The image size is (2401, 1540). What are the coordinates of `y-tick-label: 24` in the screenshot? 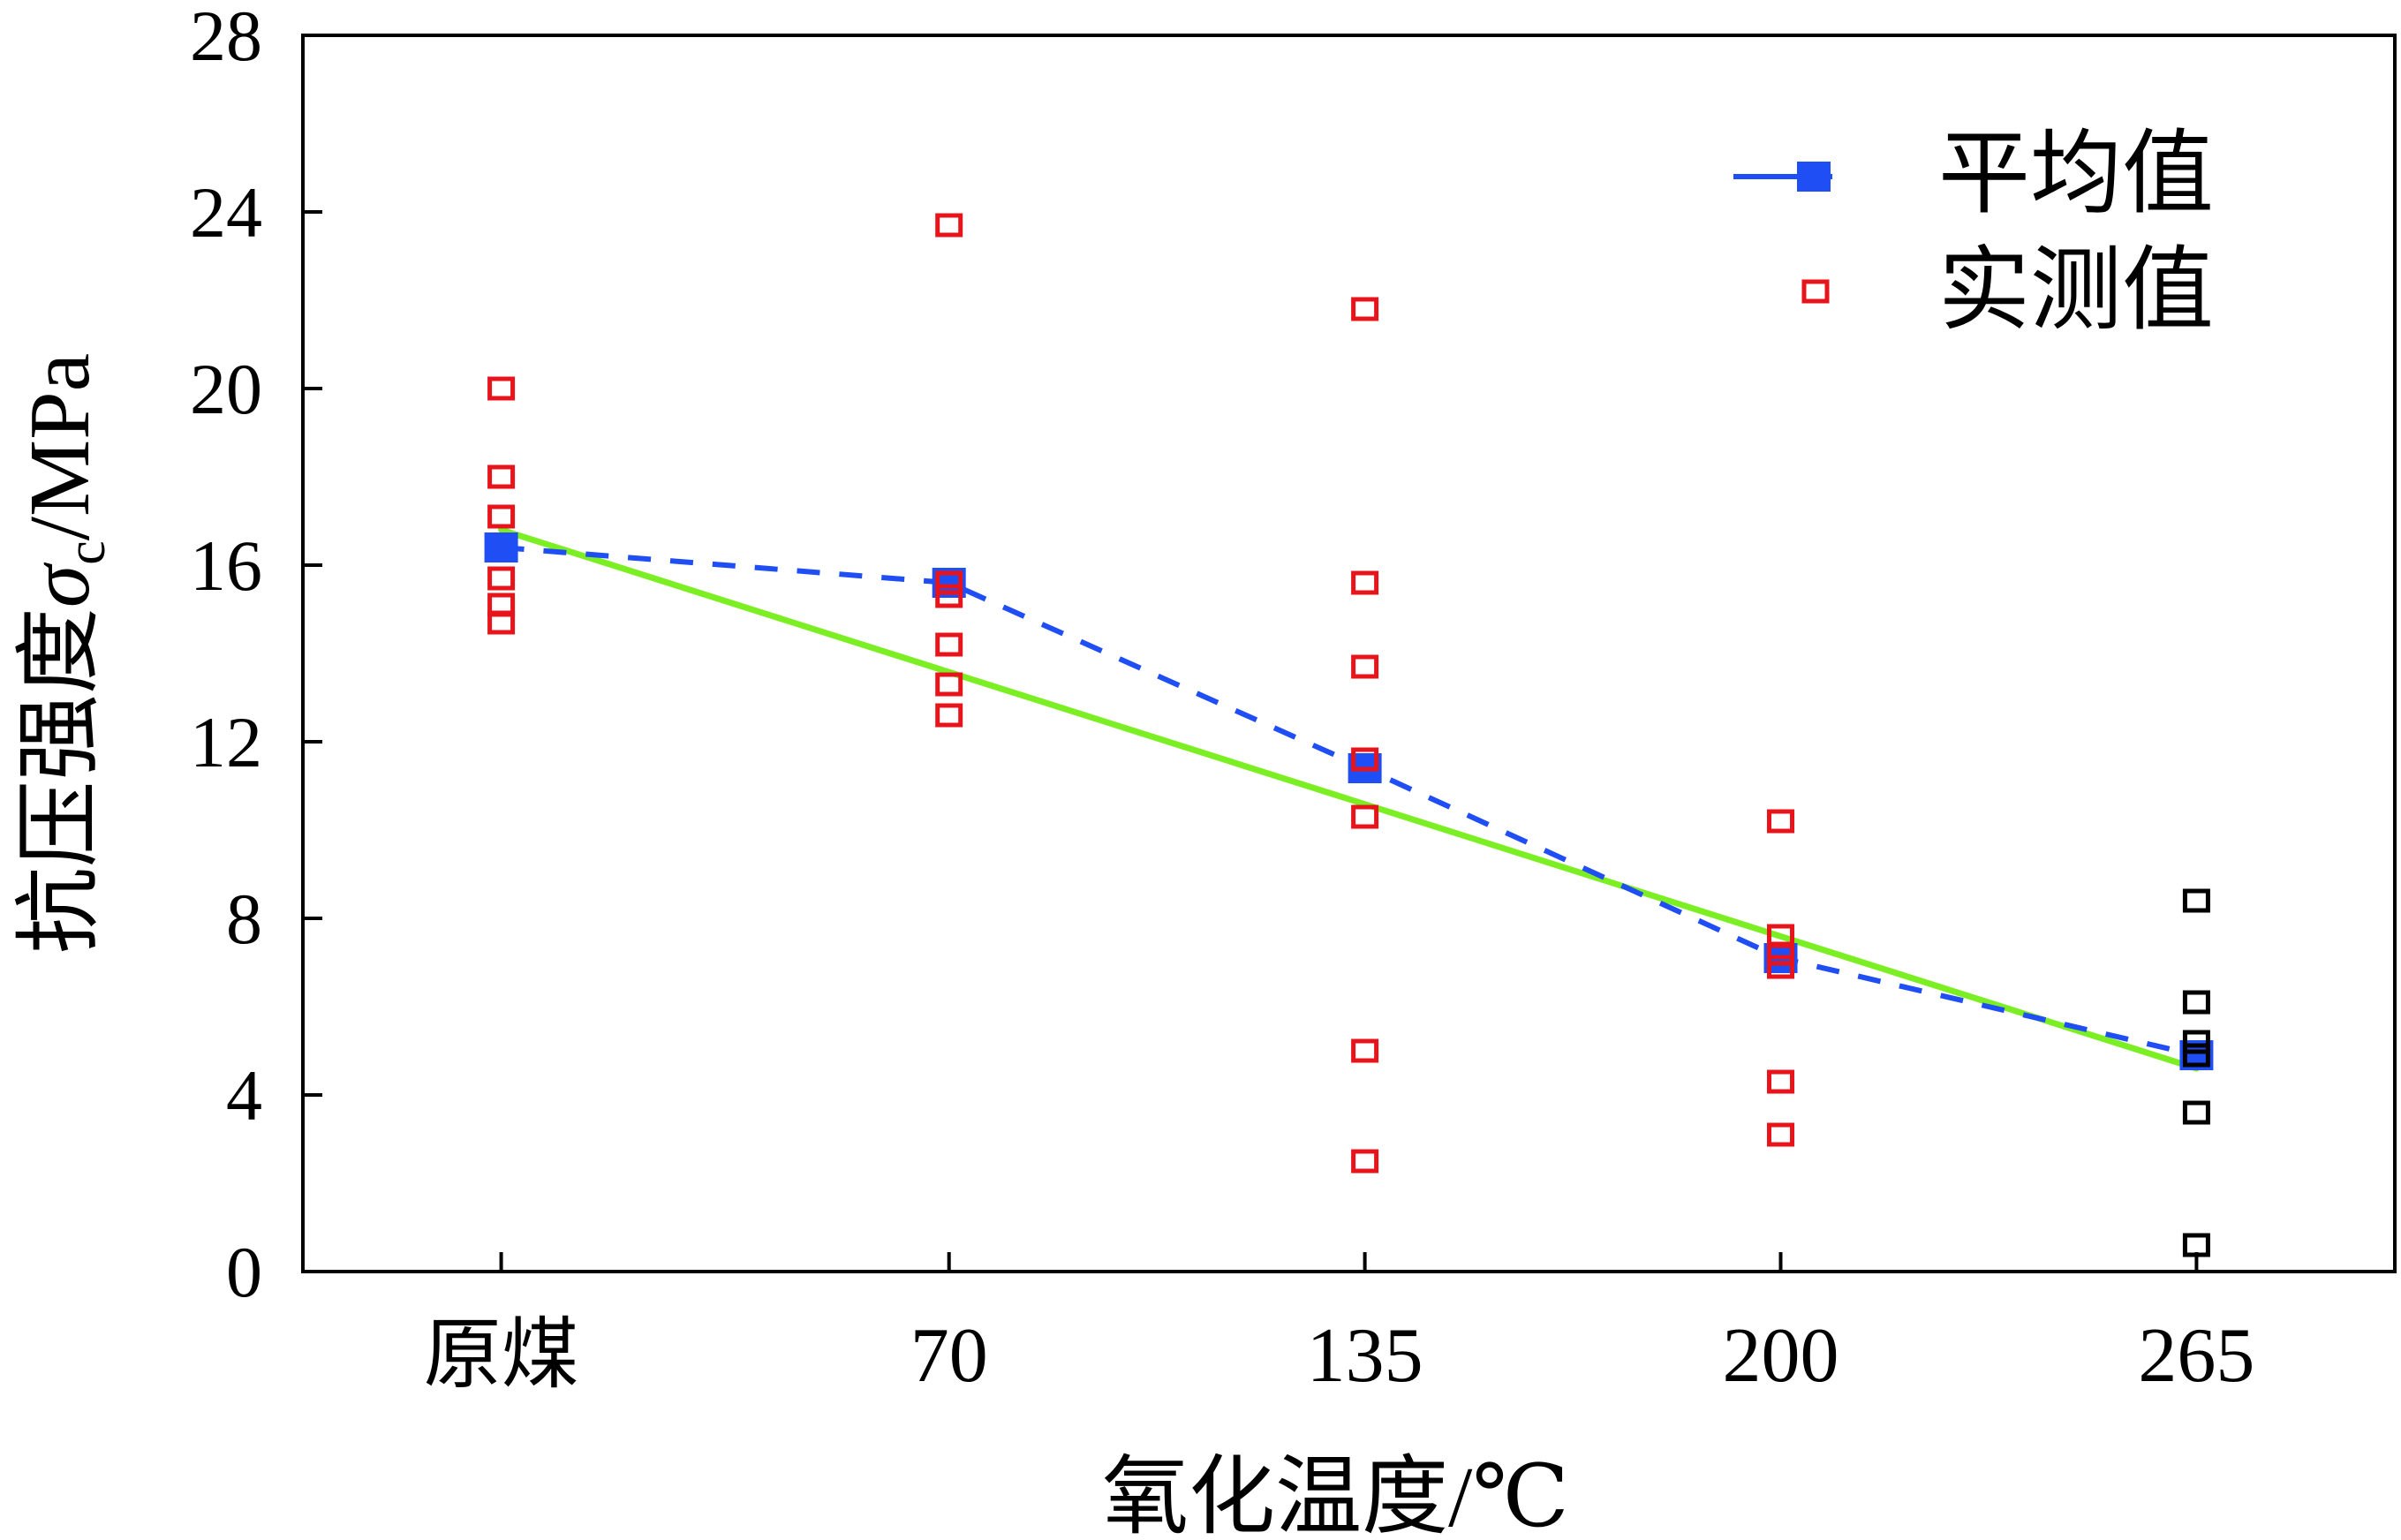 It's located at (226, 212).